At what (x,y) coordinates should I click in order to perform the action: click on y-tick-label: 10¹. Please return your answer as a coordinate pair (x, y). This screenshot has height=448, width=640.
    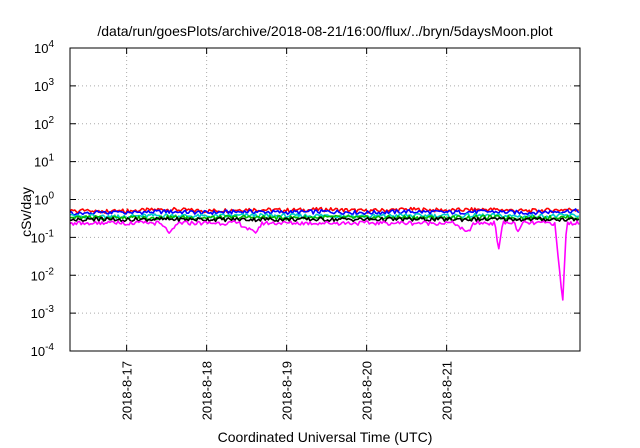
    Looking at the image, I should click on (44, 161).